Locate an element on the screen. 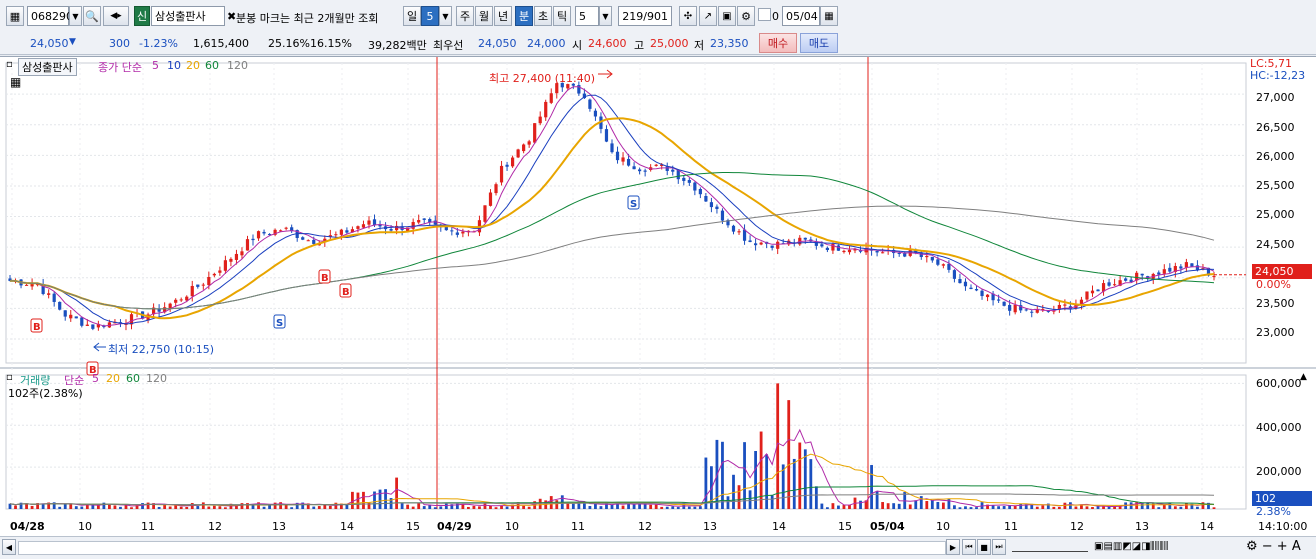 The image size is (1316, 559). chart-type-icons: ⫼⫼⫼⫼ is located at coordinates (1159, 546).